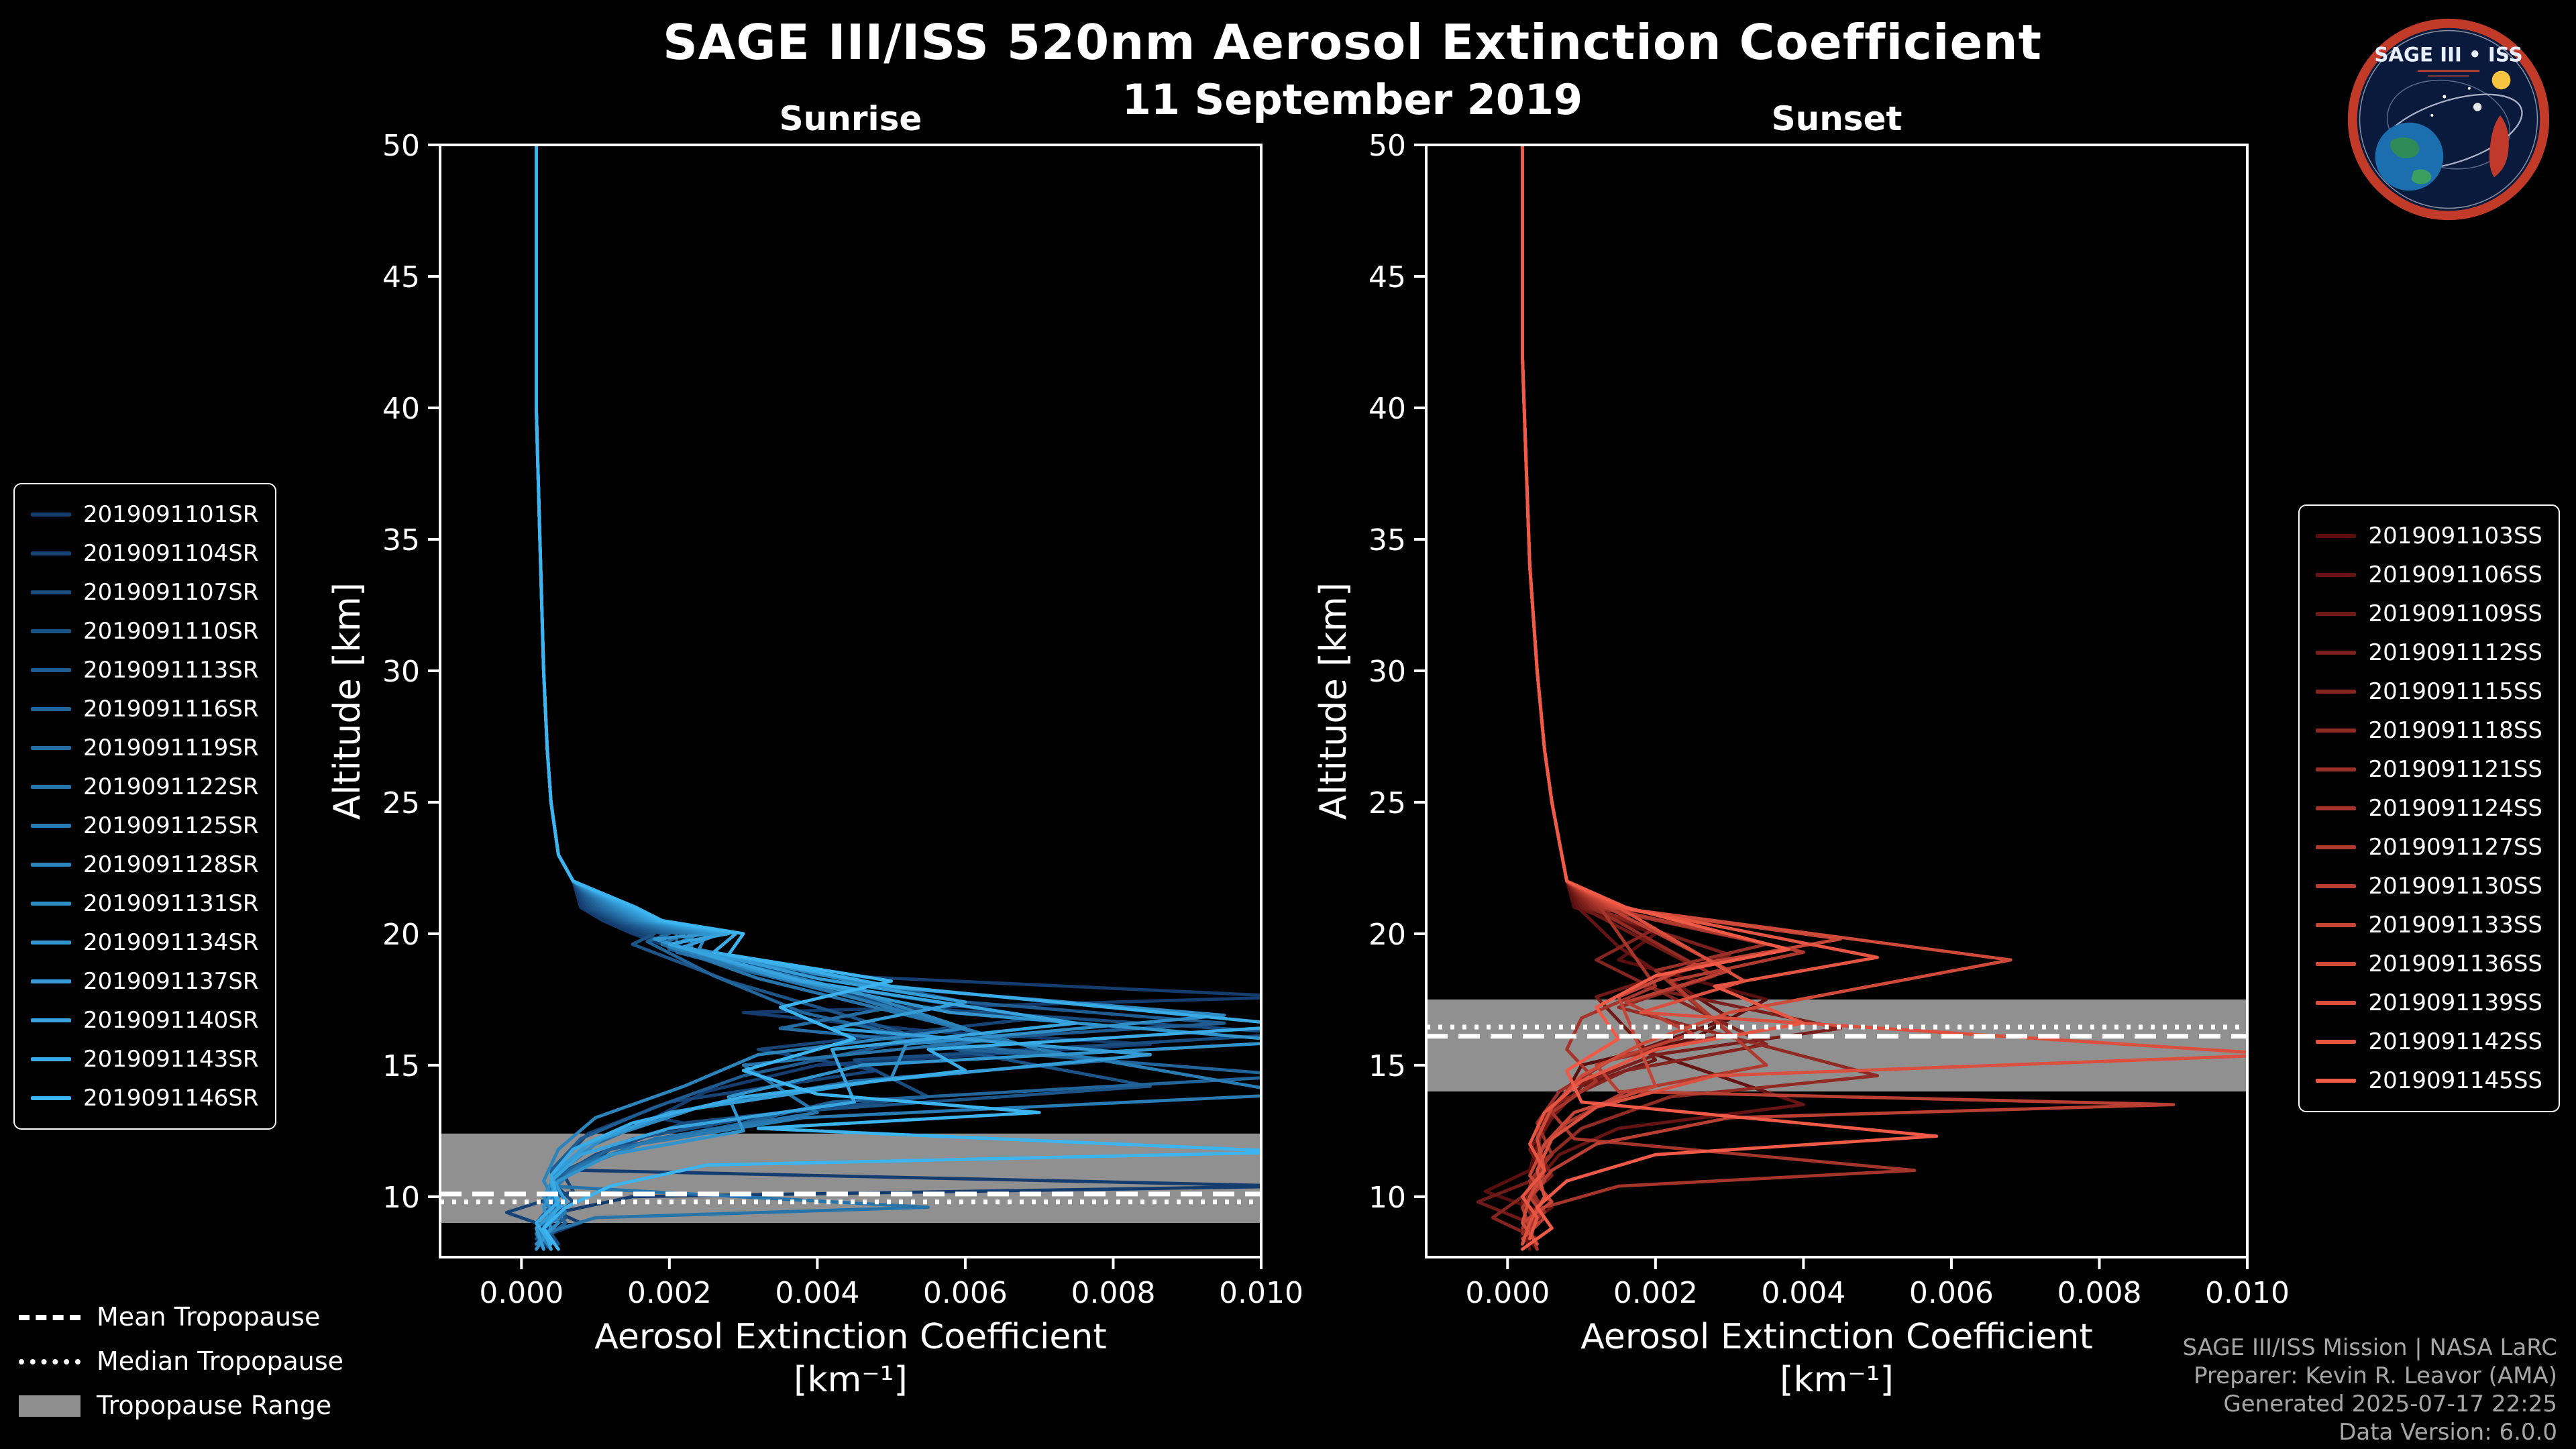 Image resolution: width=2576 pixels, height=1449 pixels. I want to click on legend-entry: 2019091112SS, so click(2429, 652).